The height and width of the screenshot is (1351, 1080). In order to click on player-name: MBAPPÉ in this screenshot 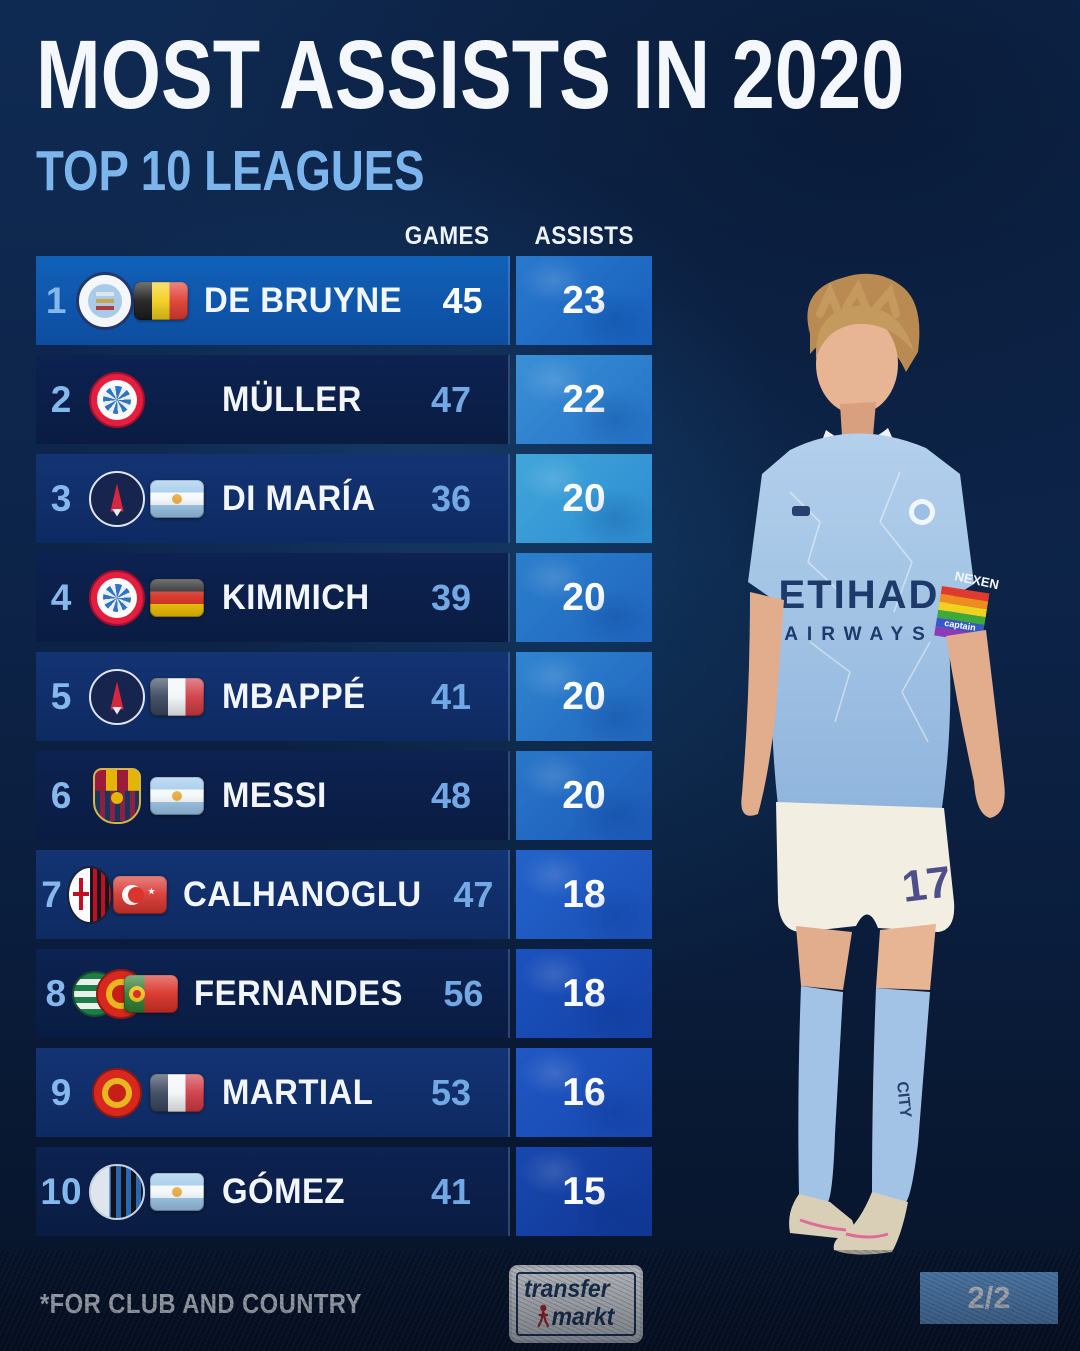, I will do `click(299, 697)`.